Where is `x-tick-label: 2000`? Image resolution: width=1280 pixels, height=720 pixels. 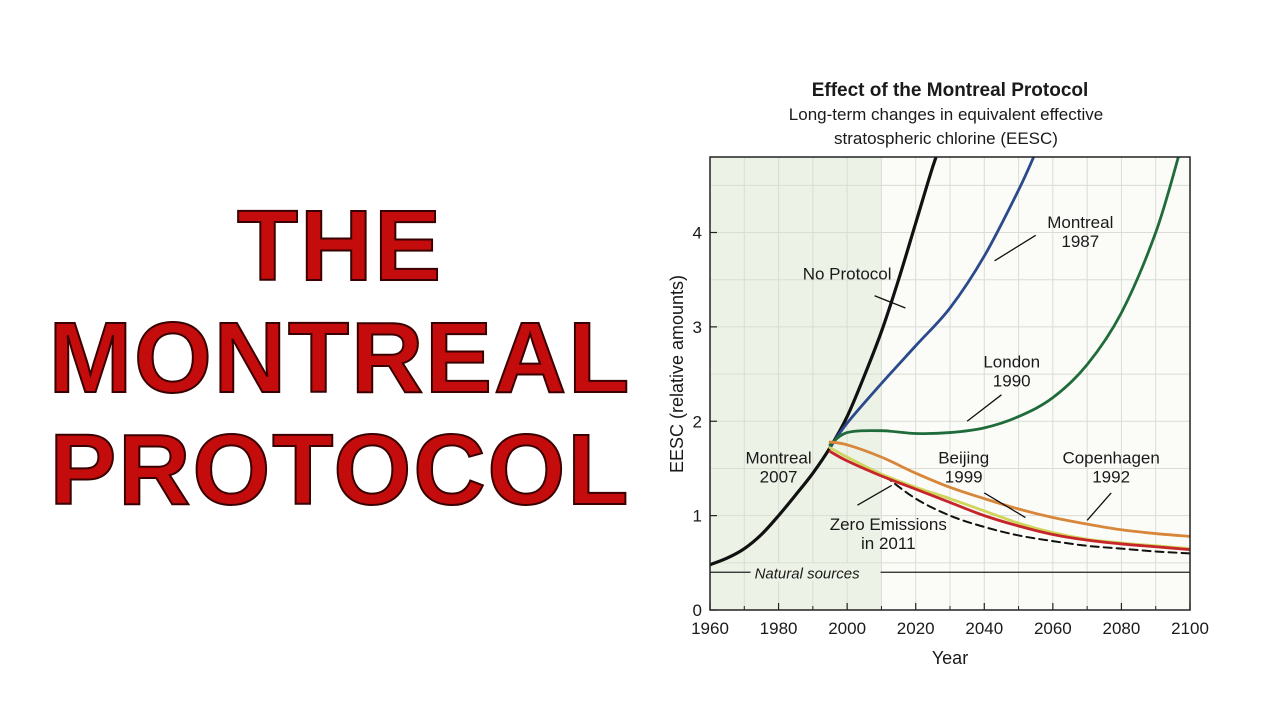 x-tick-label: 2000 is located at coordinates (847, 628).